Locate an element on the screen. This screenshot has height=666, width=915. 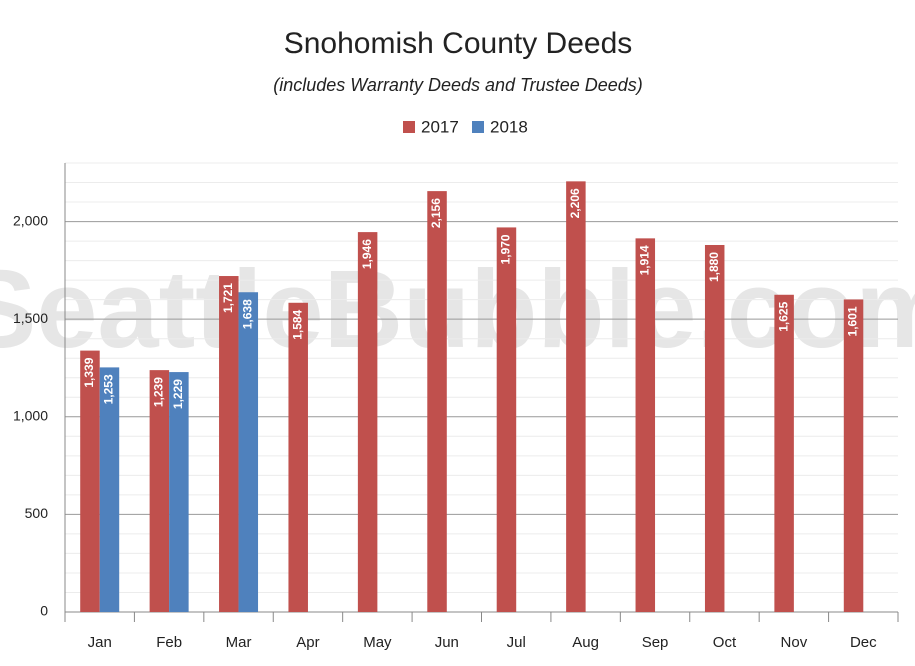
x-tick-label: Jan is located at coordinates (100, 642).